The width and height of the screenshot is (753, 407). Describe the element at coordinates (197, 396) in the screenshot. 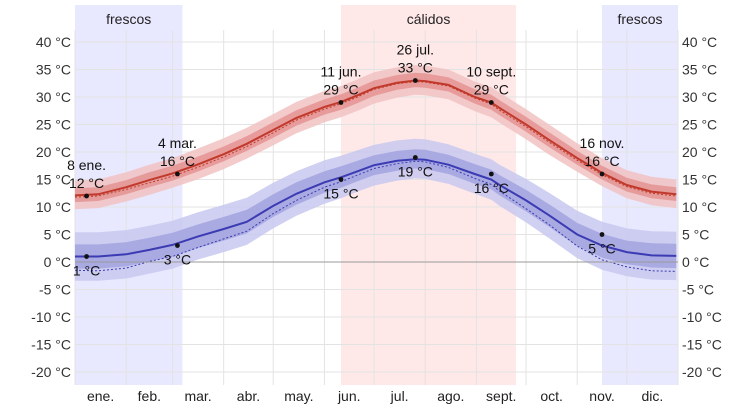

I see `month-label-2: mar.` at that location.